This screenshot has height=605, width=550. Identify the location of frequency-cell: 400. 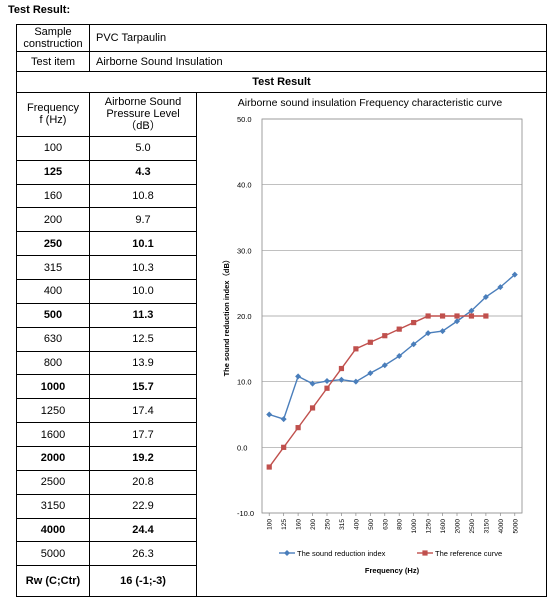
(53, 291).